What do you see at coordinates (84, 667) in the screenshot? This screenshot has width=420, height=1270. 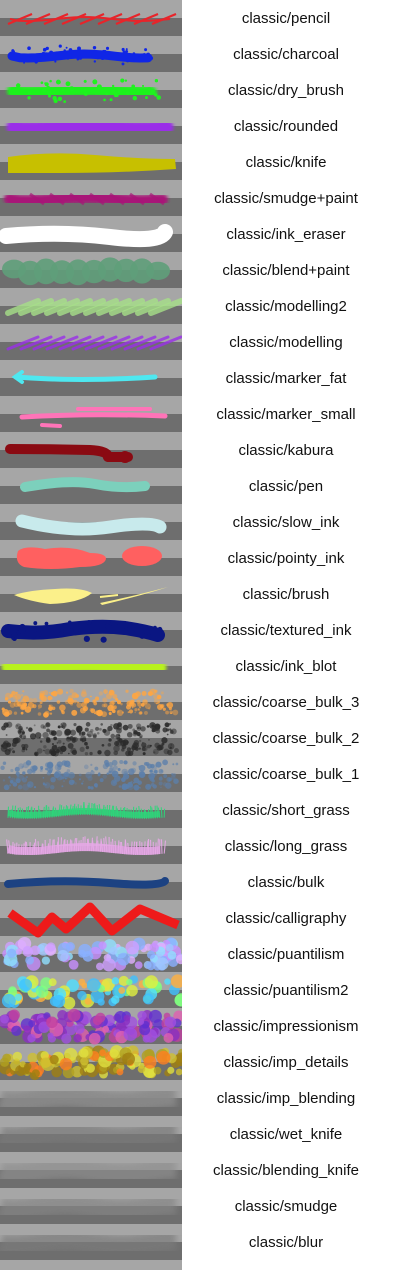 I see `ink-blot-stroke-icon` at bounding box center [84, 667].